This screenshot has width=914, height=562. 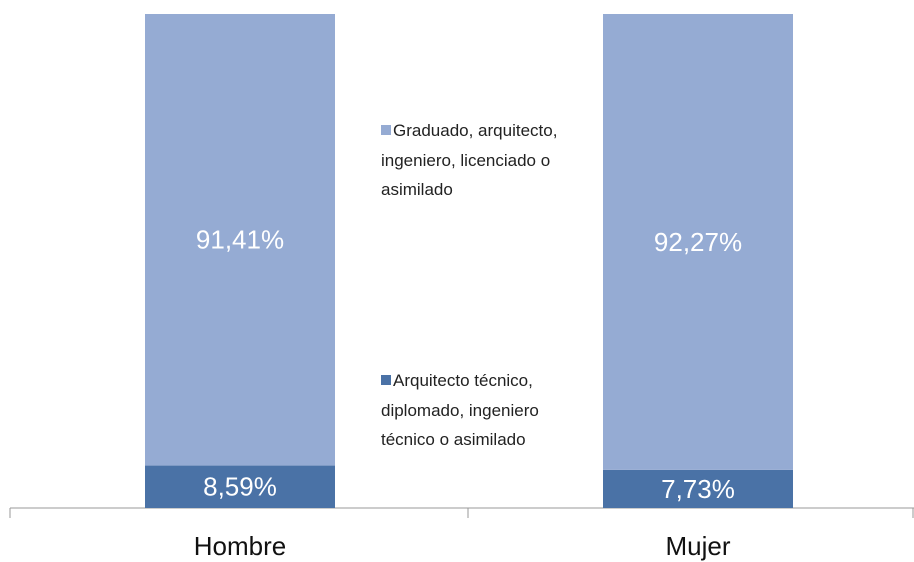 I want to click on x-tick-label: Mujer, so click(x=697, y=546).